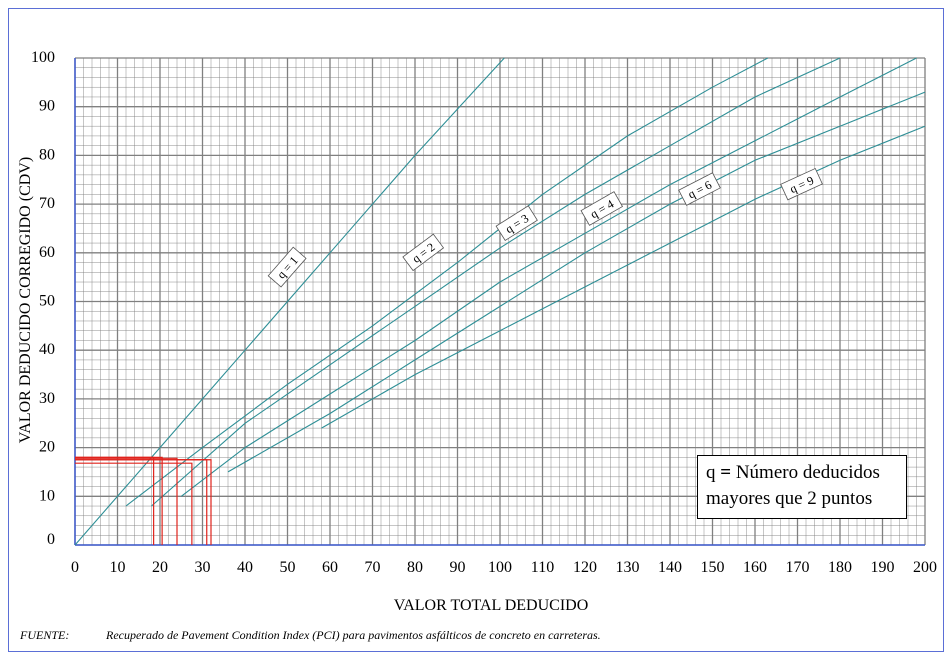 This screenshot has height=655, width=952. I want to click on x-tick-label: 150, so click(713, 567).